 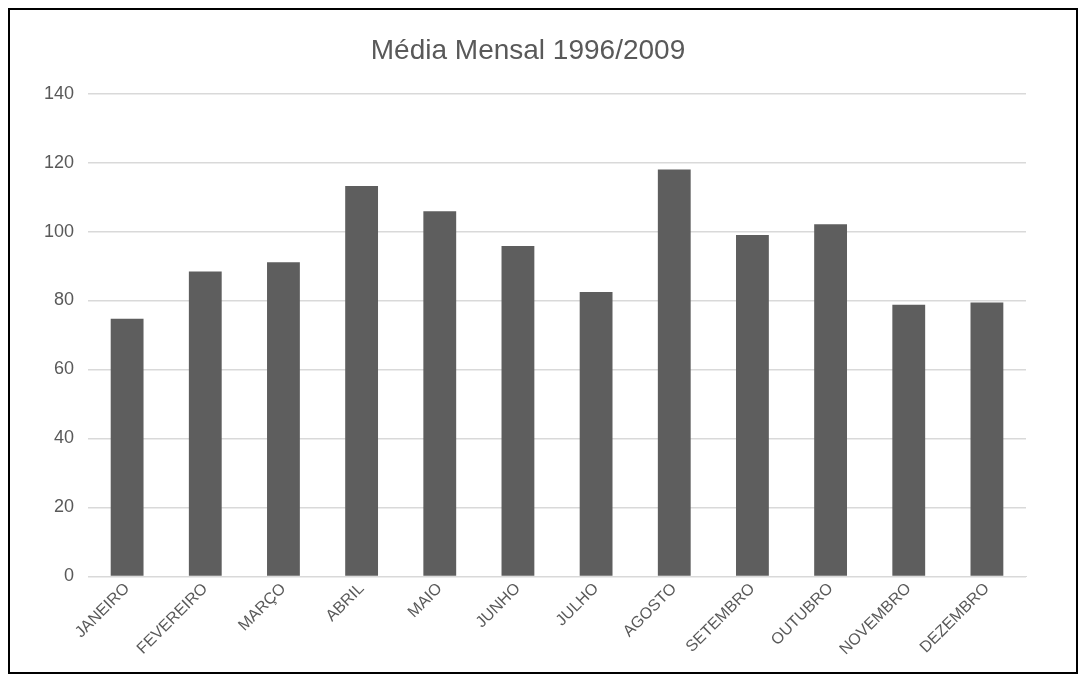 What do you see at coordinates (64, 299) in the screenshot?
I see `y-tick-label: 80` at bounding box center [64, 299].